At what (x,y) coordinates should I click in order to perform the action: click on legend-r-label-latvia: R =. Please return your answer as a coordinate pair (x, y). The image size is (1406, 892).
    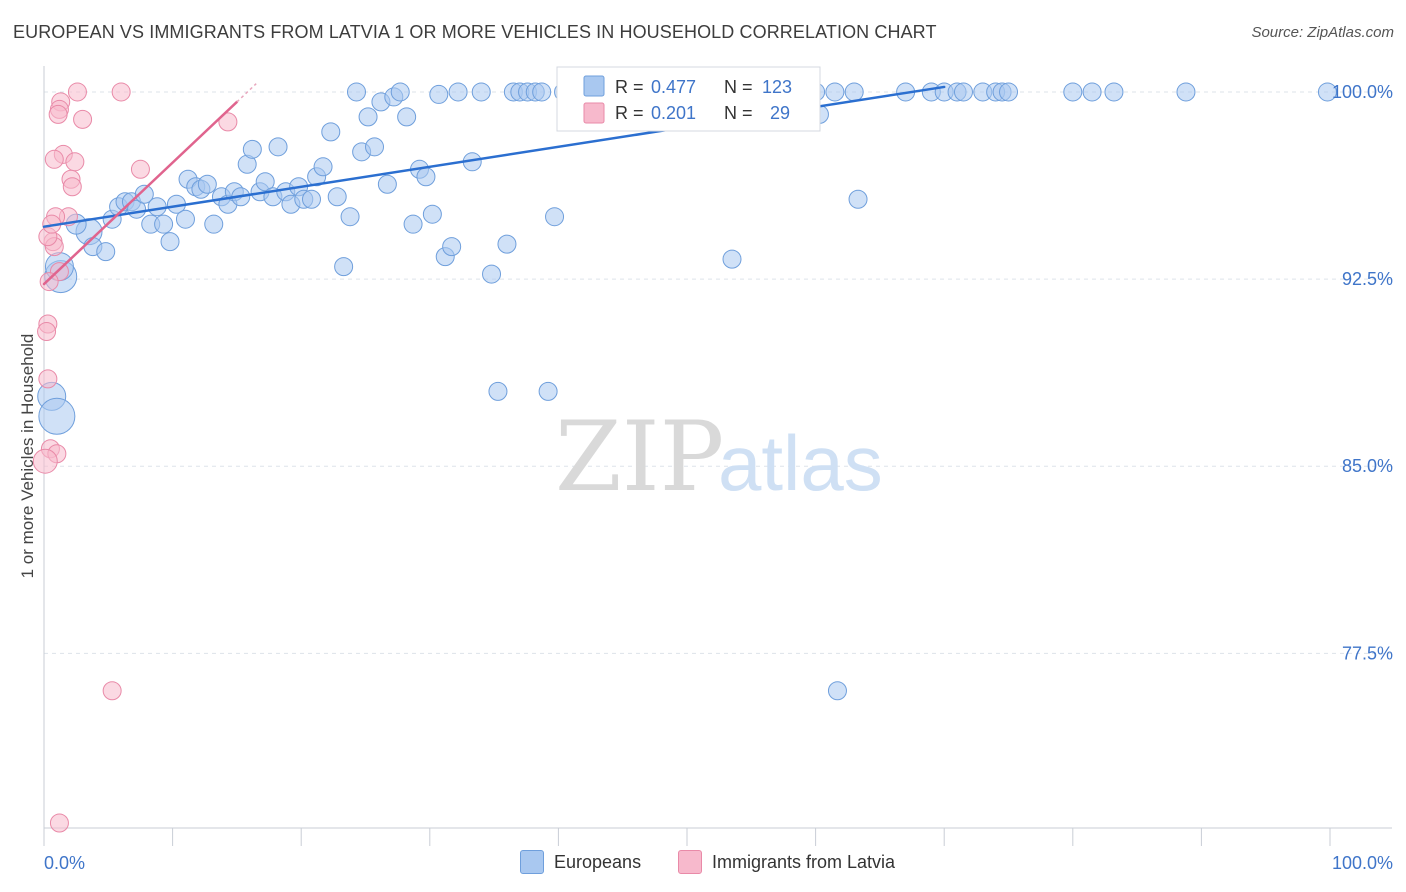
    Looking at the image, I should click on (629, 113).